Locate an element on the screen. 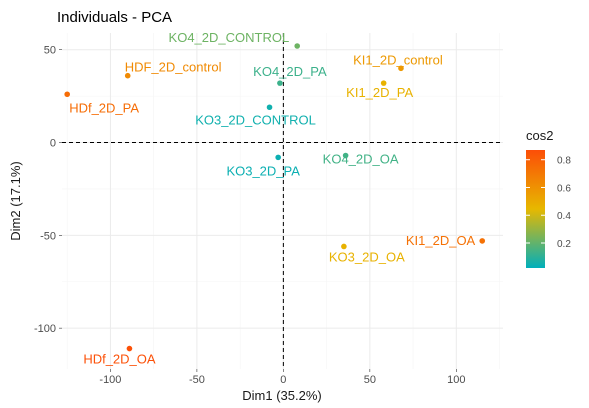 This screenshot has height=408, width=589. legend-ticks: 0.2 0.4 0.6 0.8 is located at coordinates (548, 203).